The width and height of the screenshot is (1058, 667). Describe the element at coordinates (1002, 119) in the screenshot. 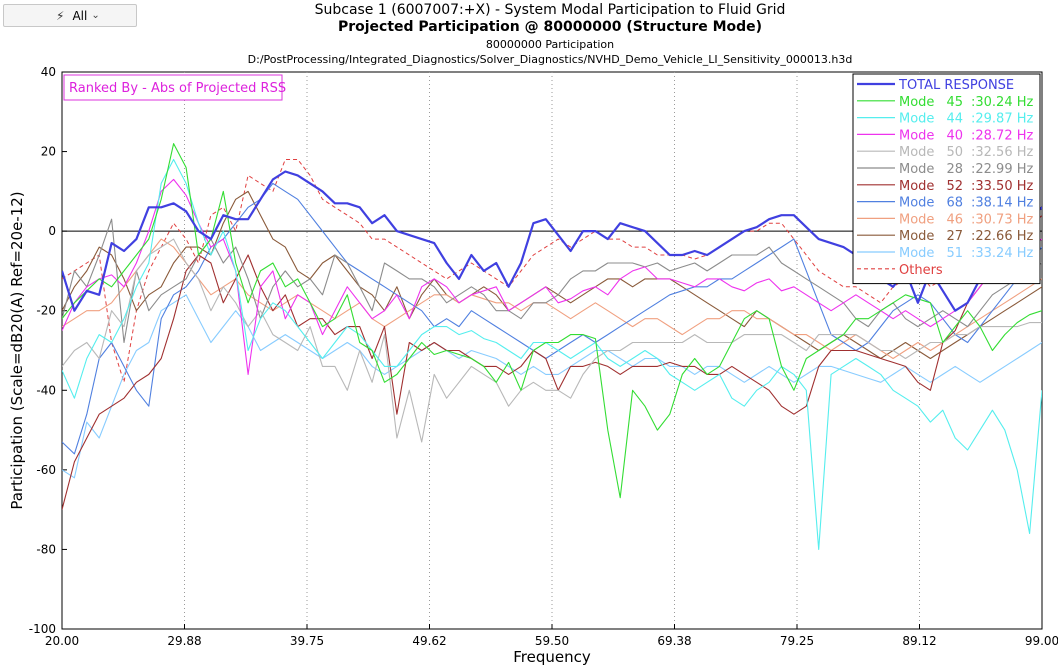

I see `legend-frequency: :29.87 Hz` at that location.